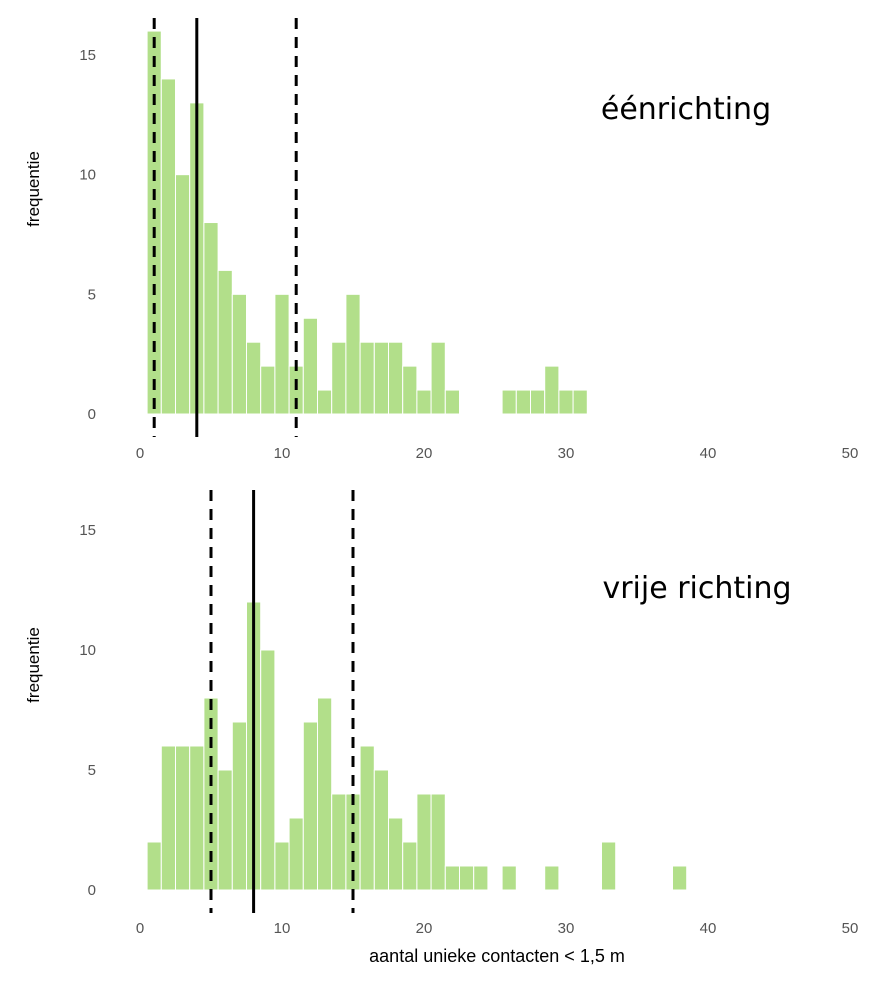 Image resolution: width=873 pixels, height=993 pixels. Describe the element at coordinates (497, 956) in the screenshot. I see `x-axis-label: aantal unieke contacten < 1,5 m` at that location.